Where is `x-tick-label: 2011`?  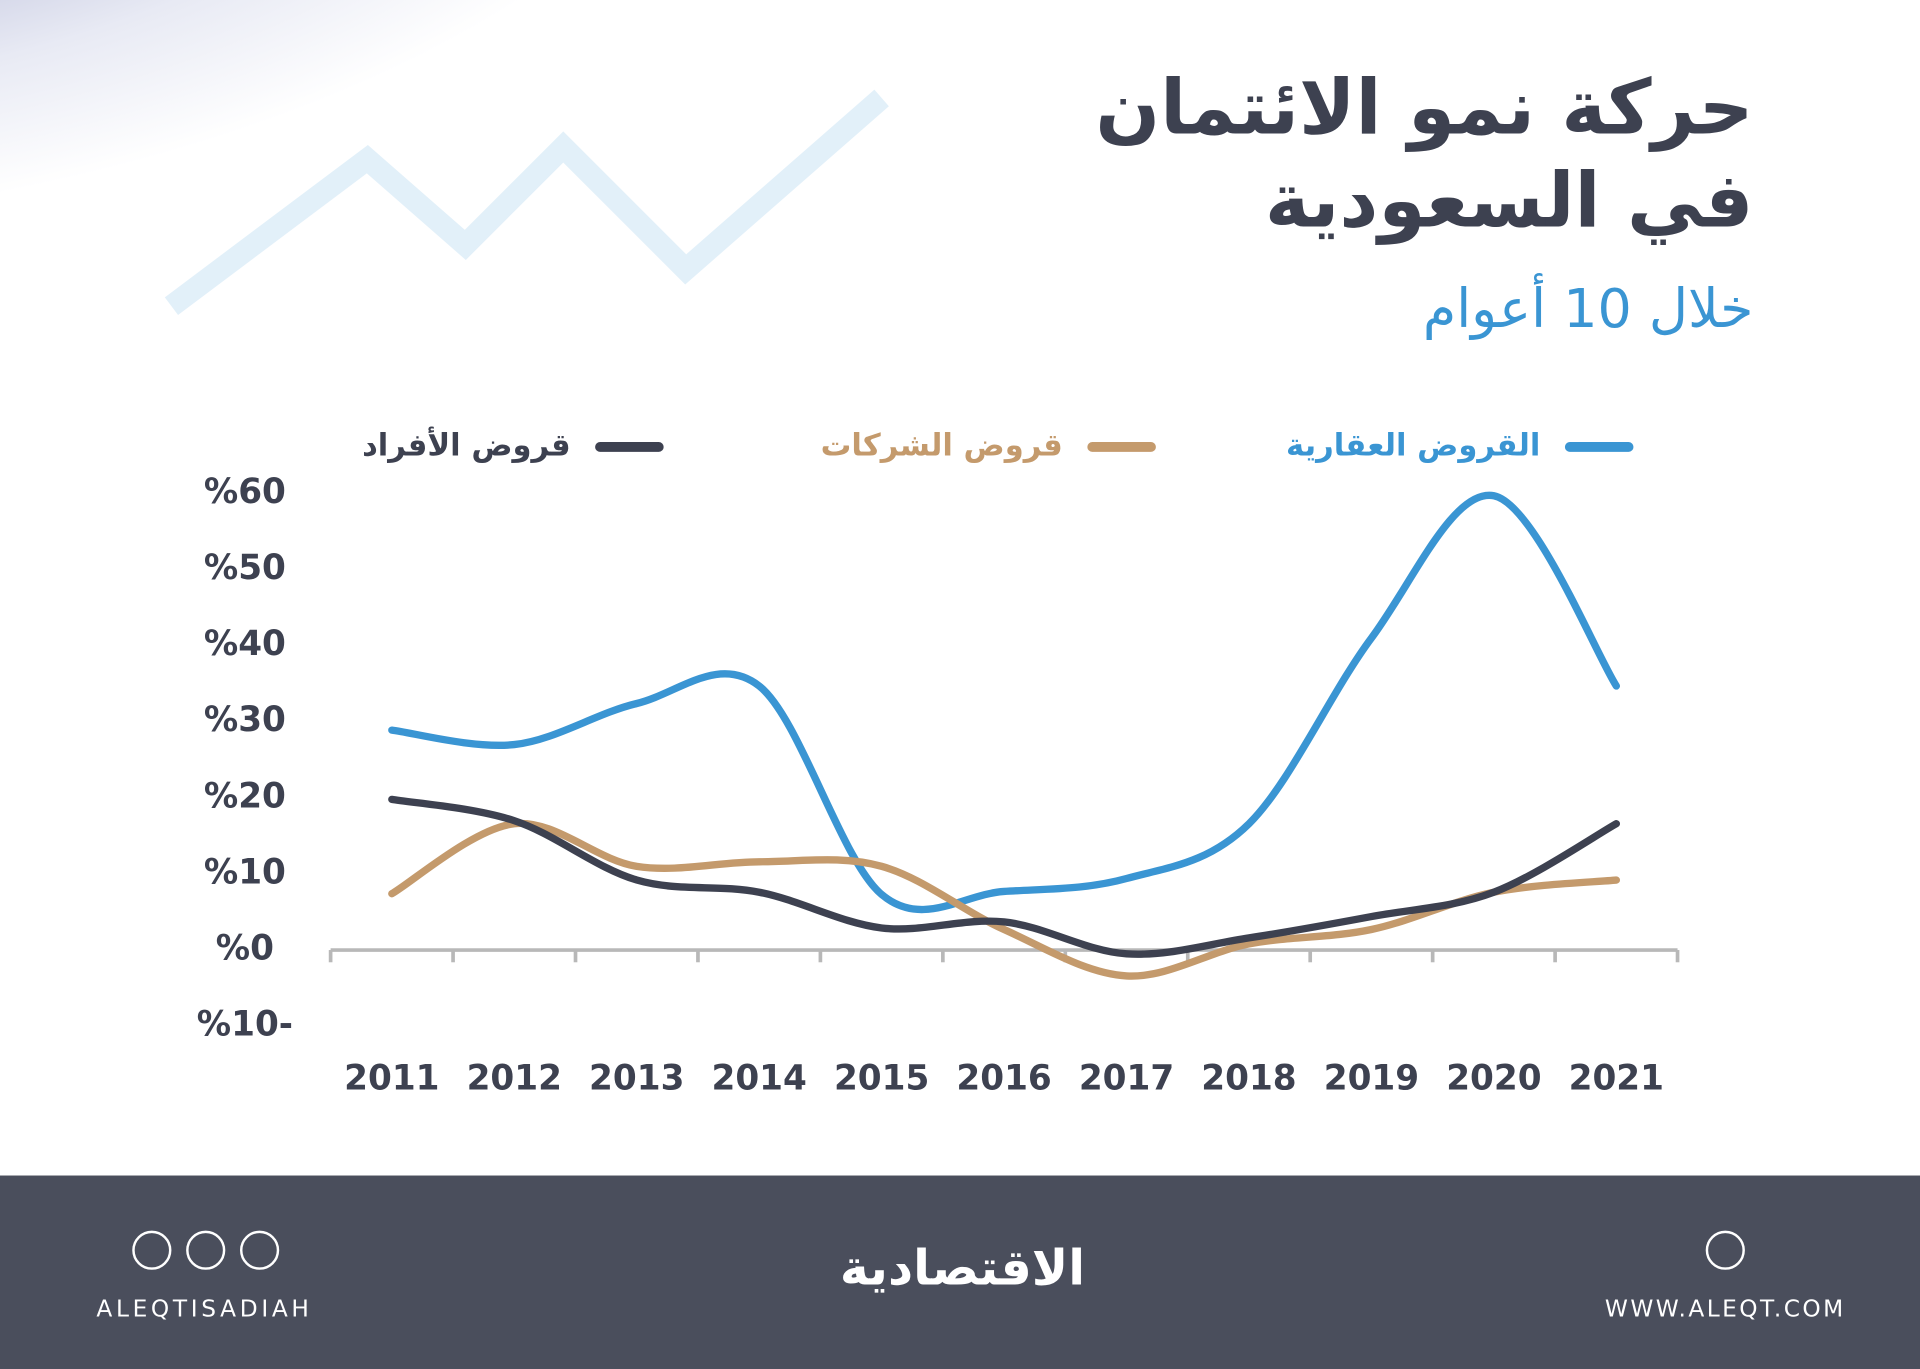
x-tick-label: 2011 is located at coordinates (391, 1079).